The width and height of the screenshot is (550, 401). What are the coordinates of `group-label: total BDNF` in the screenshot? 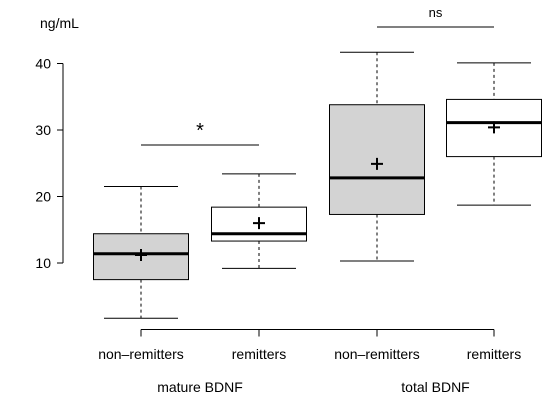 It's located at (435, 387).